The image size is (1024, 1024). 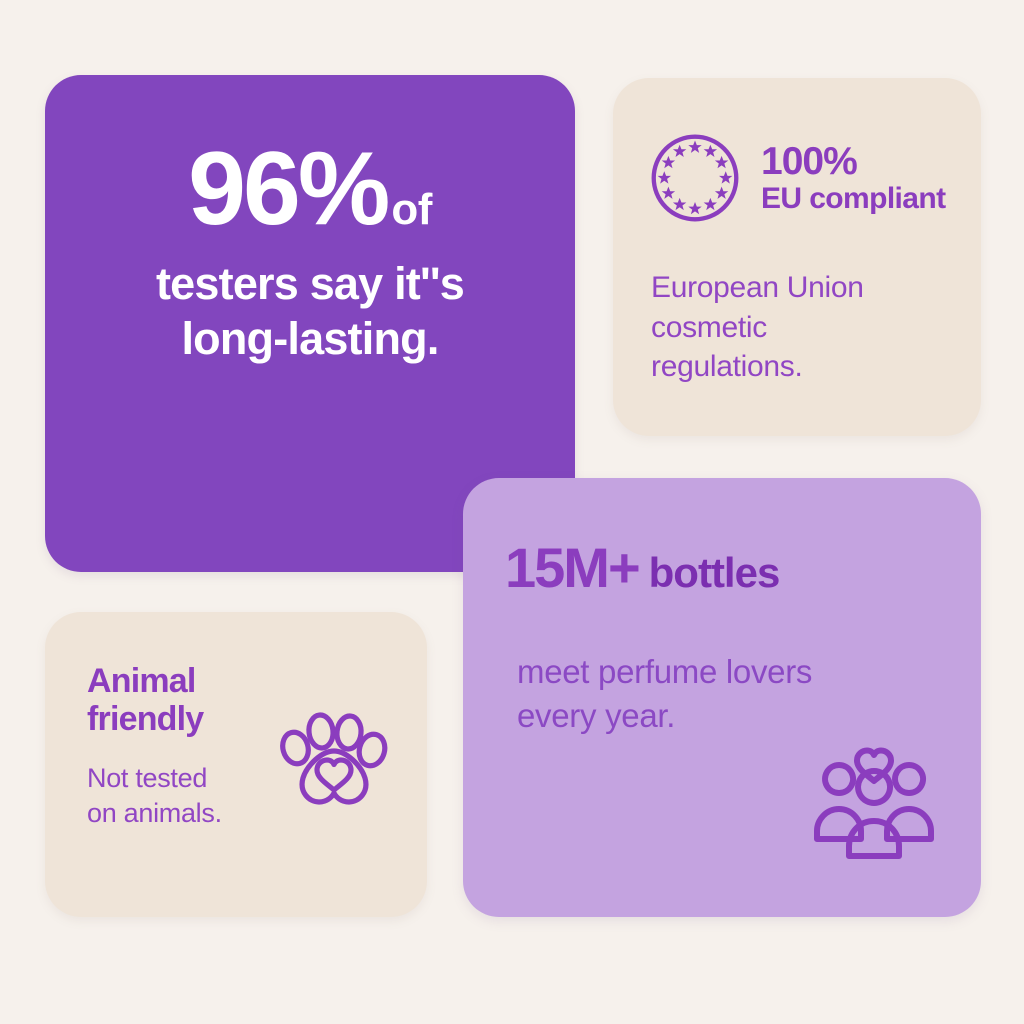 I want to click on stat-headline: 96% of, so click(x=310, y=189).